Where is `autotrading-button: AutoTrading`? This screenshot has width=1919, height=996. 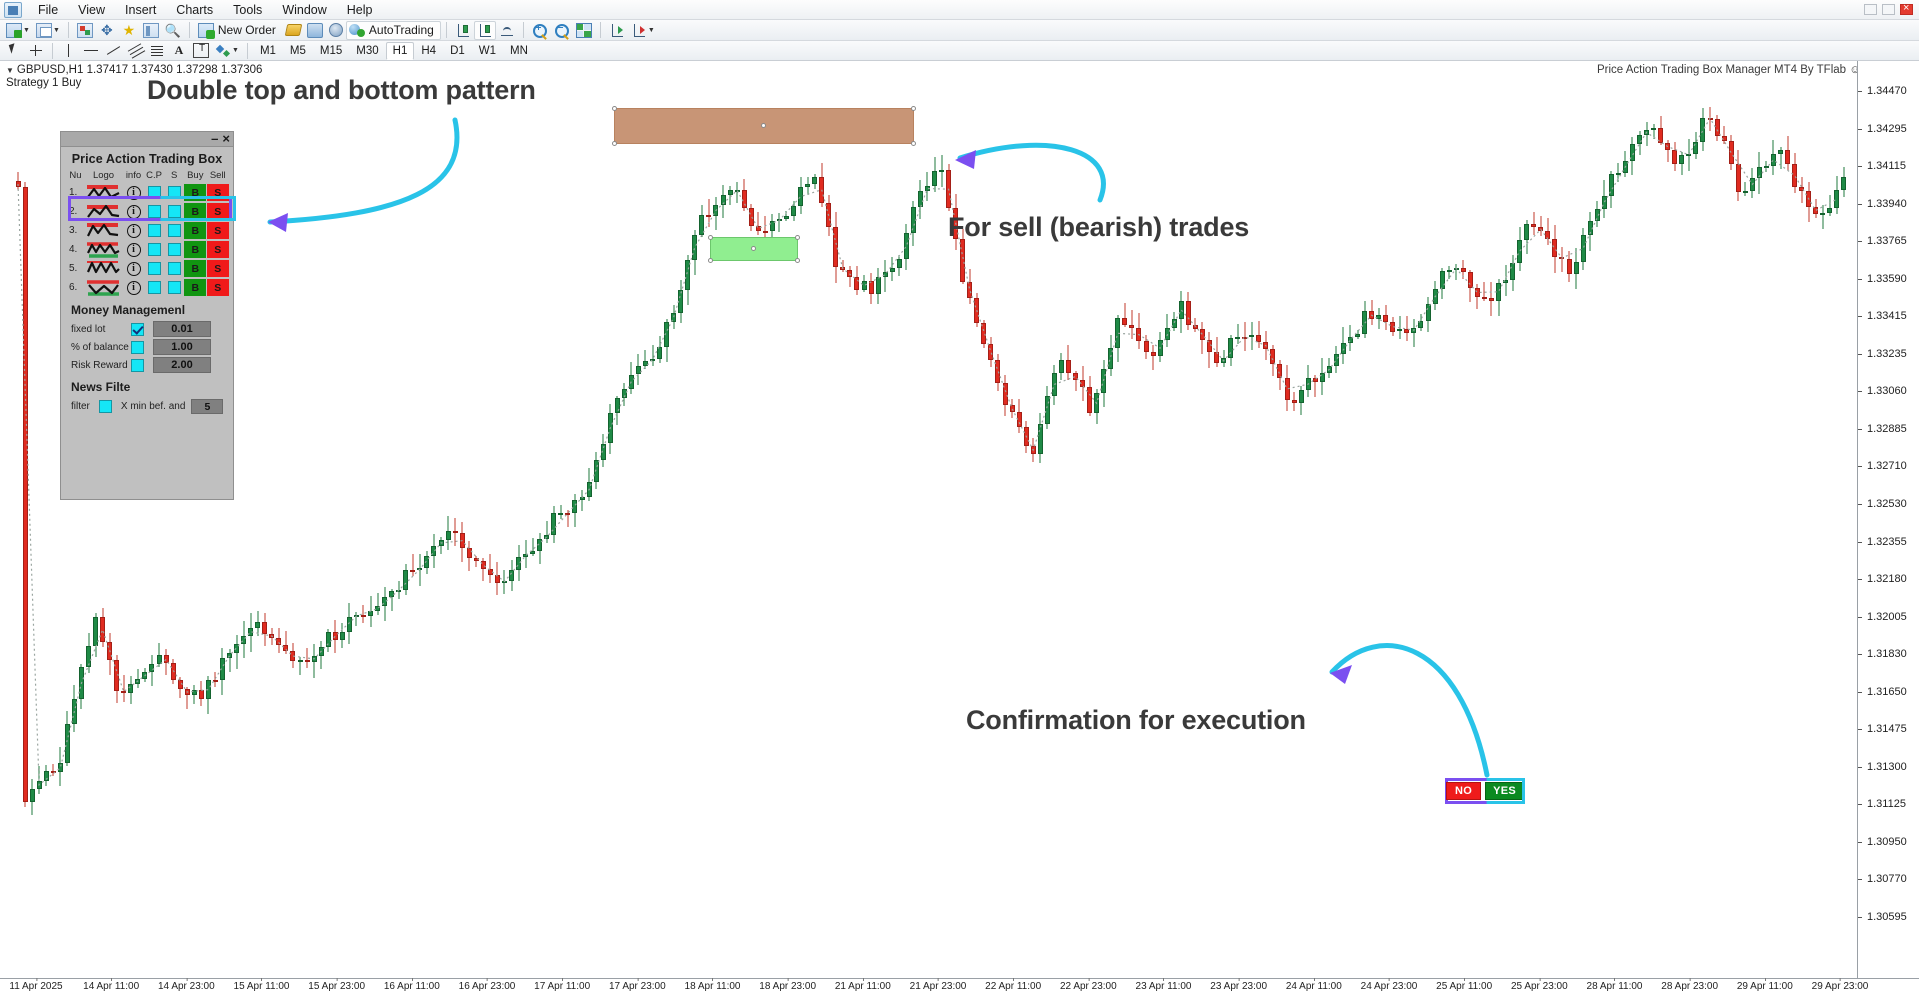
autotrading-button: AutoTrading is located at coordinates (393, 30).